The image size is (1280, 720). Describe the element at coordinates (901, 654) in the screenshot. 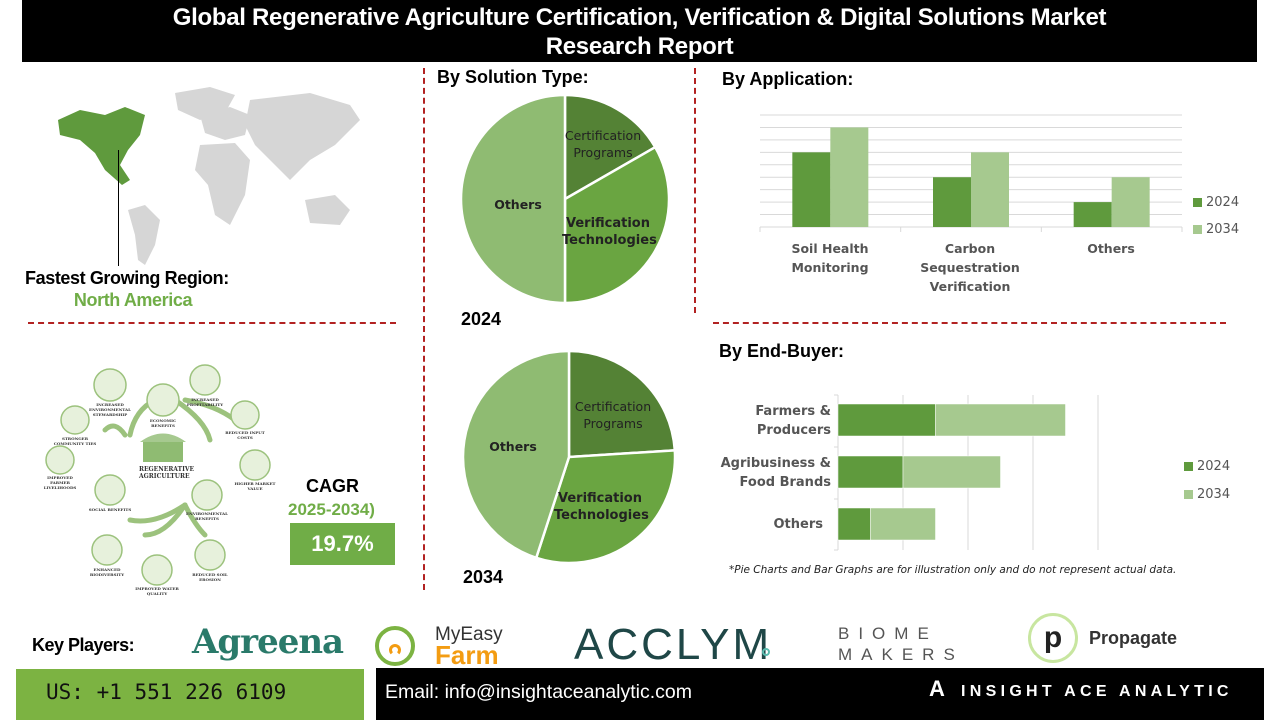

I see `logo-makers: MAKERS` at that location.